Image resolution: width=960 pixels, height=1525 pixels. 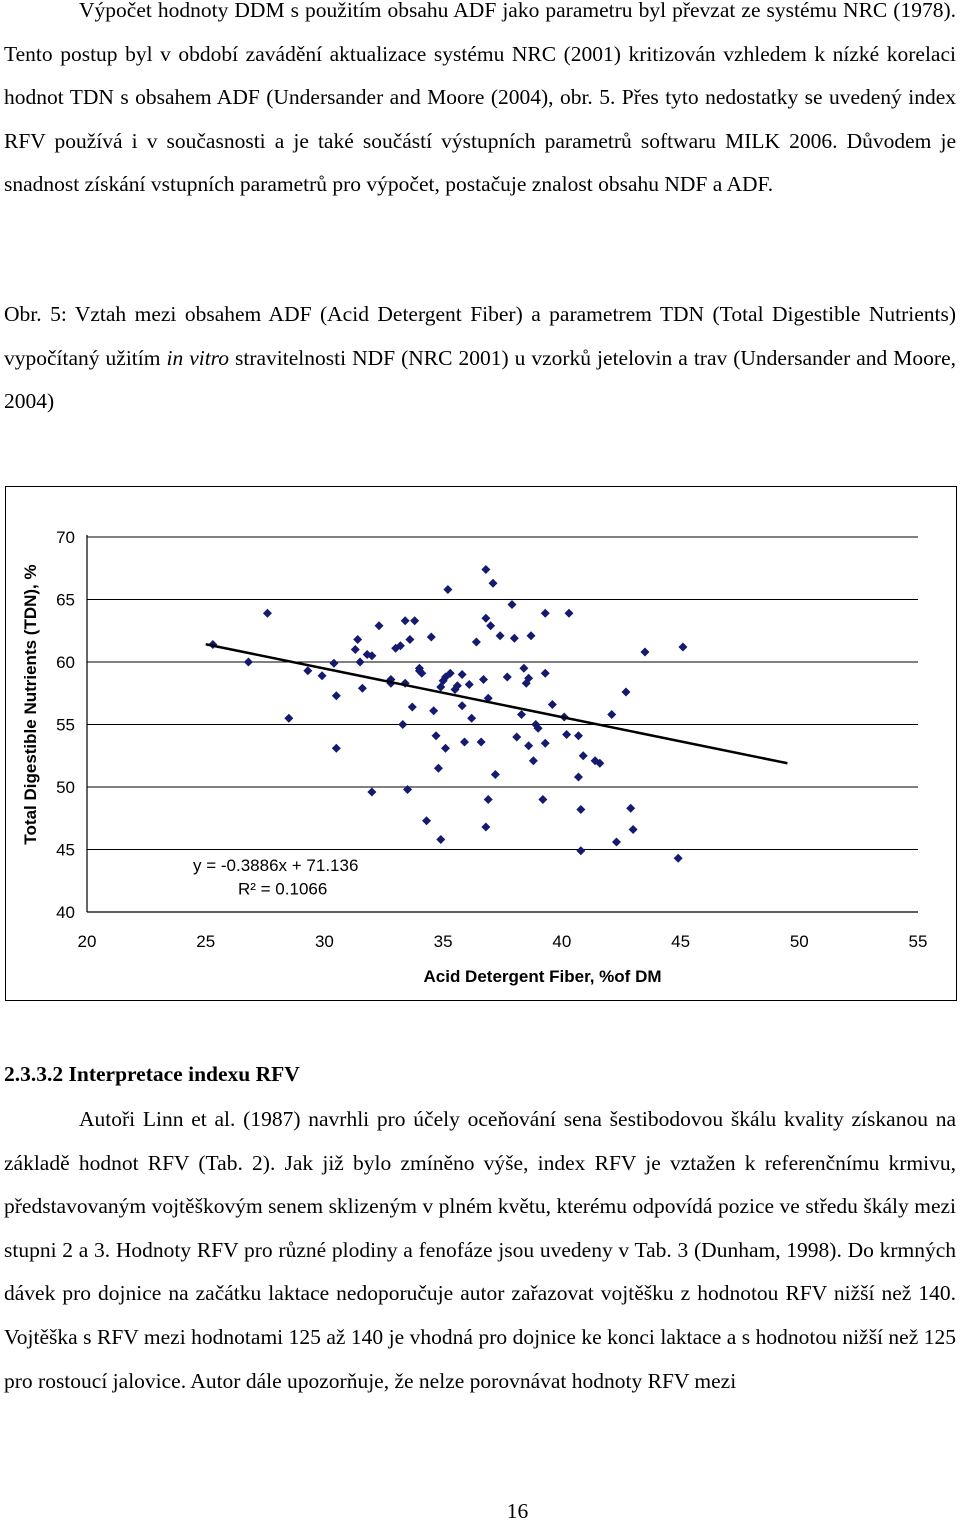 What do you see at coordinates (542, 976) in the screenshot?
I see `x-axis-title: Acid Detergent Fiber, %of DM` at bounding box center [542, 976].